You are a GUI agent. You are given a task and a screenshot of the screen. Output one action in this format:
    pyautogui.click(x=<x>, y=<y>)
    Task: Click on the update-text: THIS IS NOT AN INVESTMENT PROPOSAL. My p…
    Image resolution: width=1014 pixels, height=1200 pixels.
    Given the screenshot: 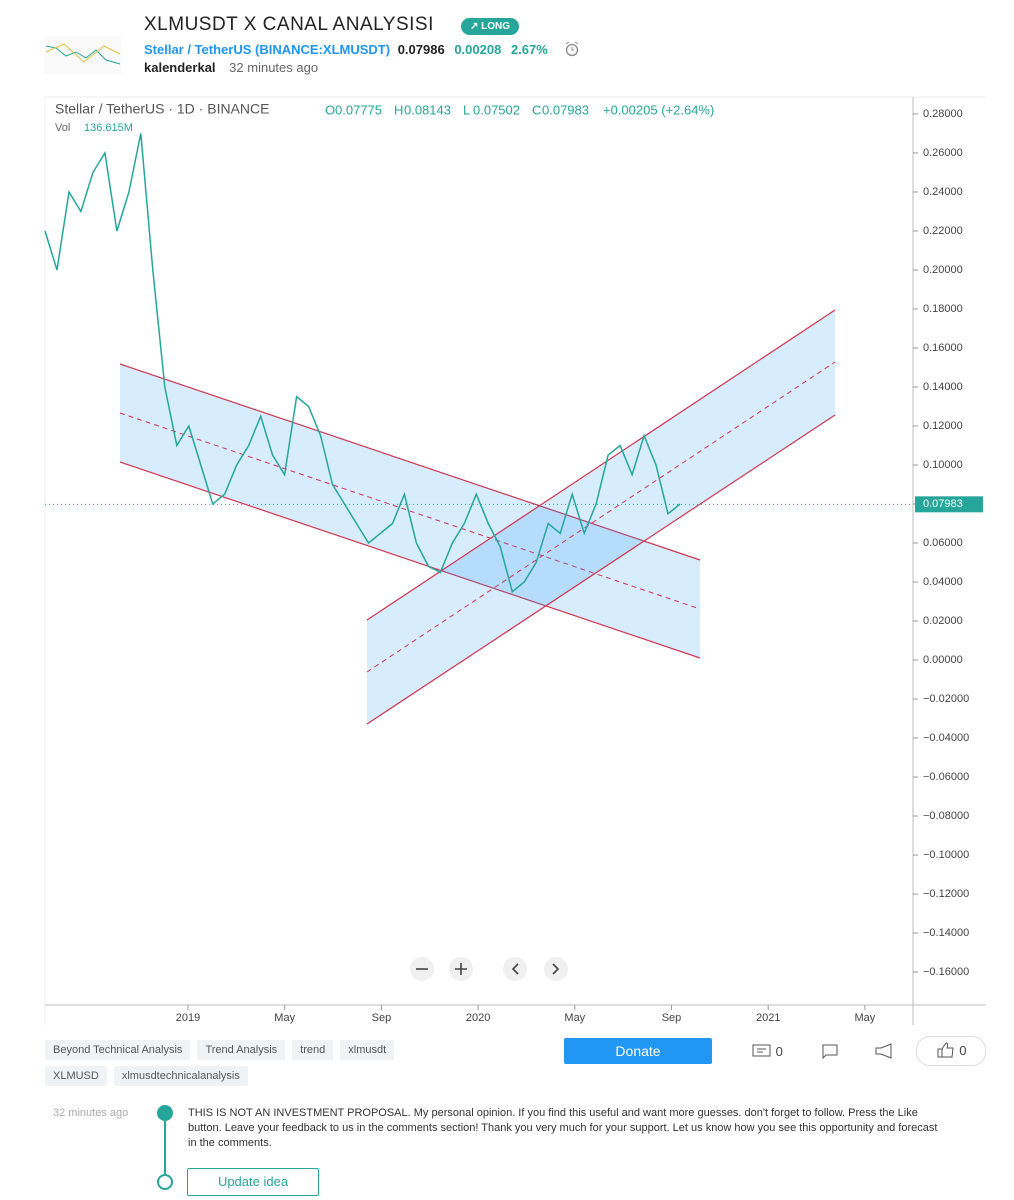 What is the action you would take?
    pyautogui.click(x=563, y=1128)
    